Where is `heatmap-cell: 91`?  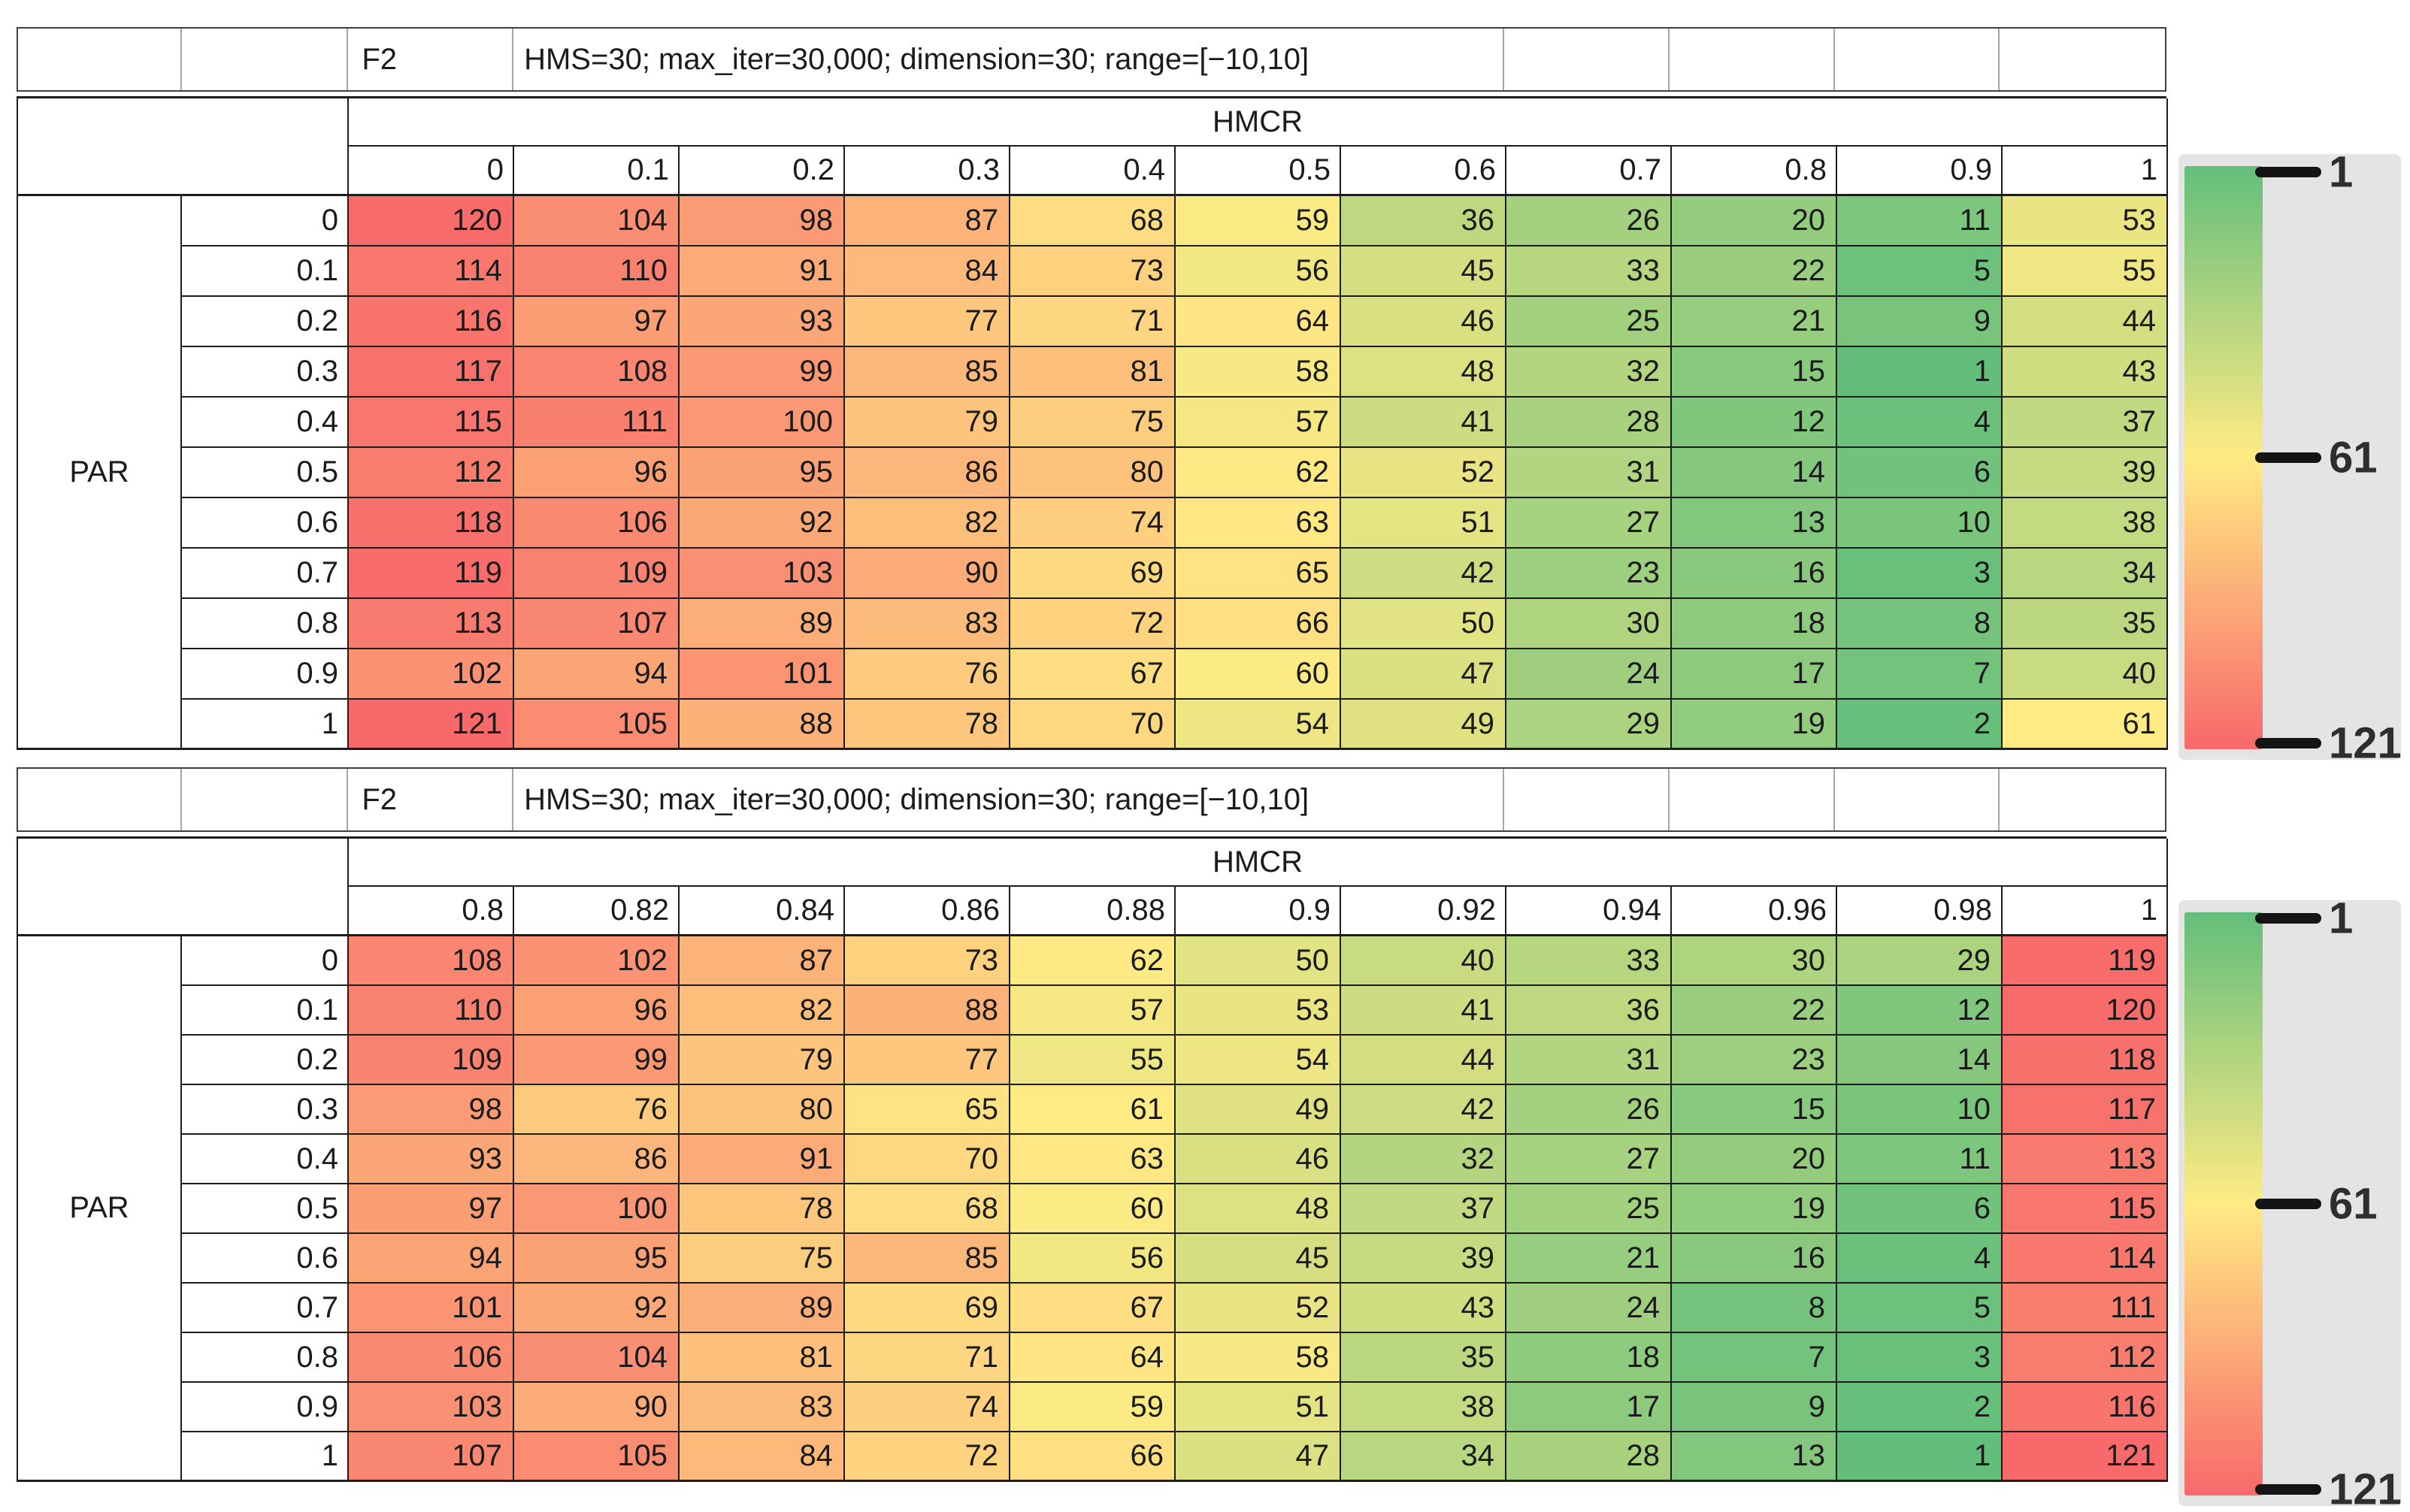
heatmap-cell: 91 is located at coordinates (762, 271).